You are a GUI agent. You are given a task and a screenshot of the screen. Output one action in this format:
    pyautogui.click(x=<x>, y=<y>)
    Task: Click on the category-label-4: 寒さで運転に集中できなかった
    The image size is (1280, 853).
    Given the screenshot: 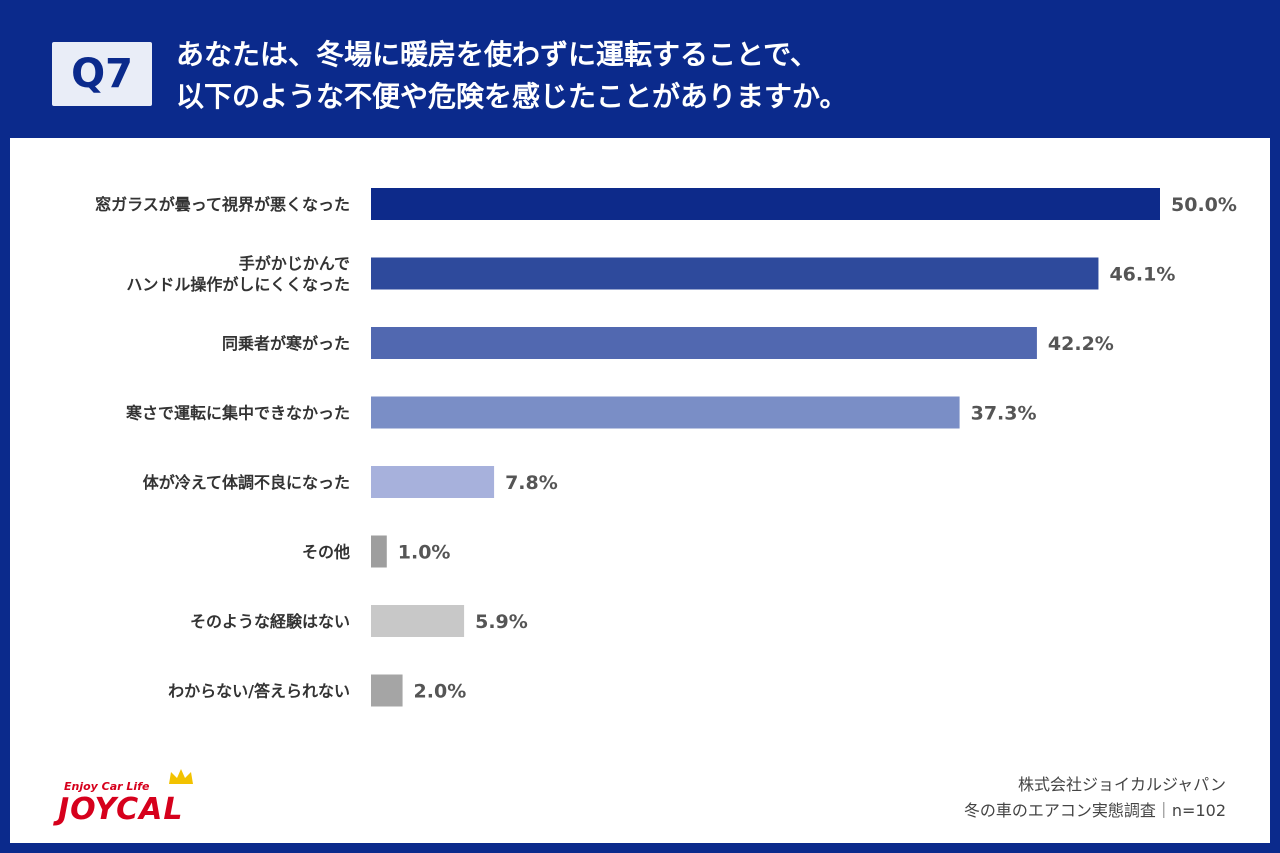 What is the action you would take?
    pyautogui.click(x=237, y=413)
    